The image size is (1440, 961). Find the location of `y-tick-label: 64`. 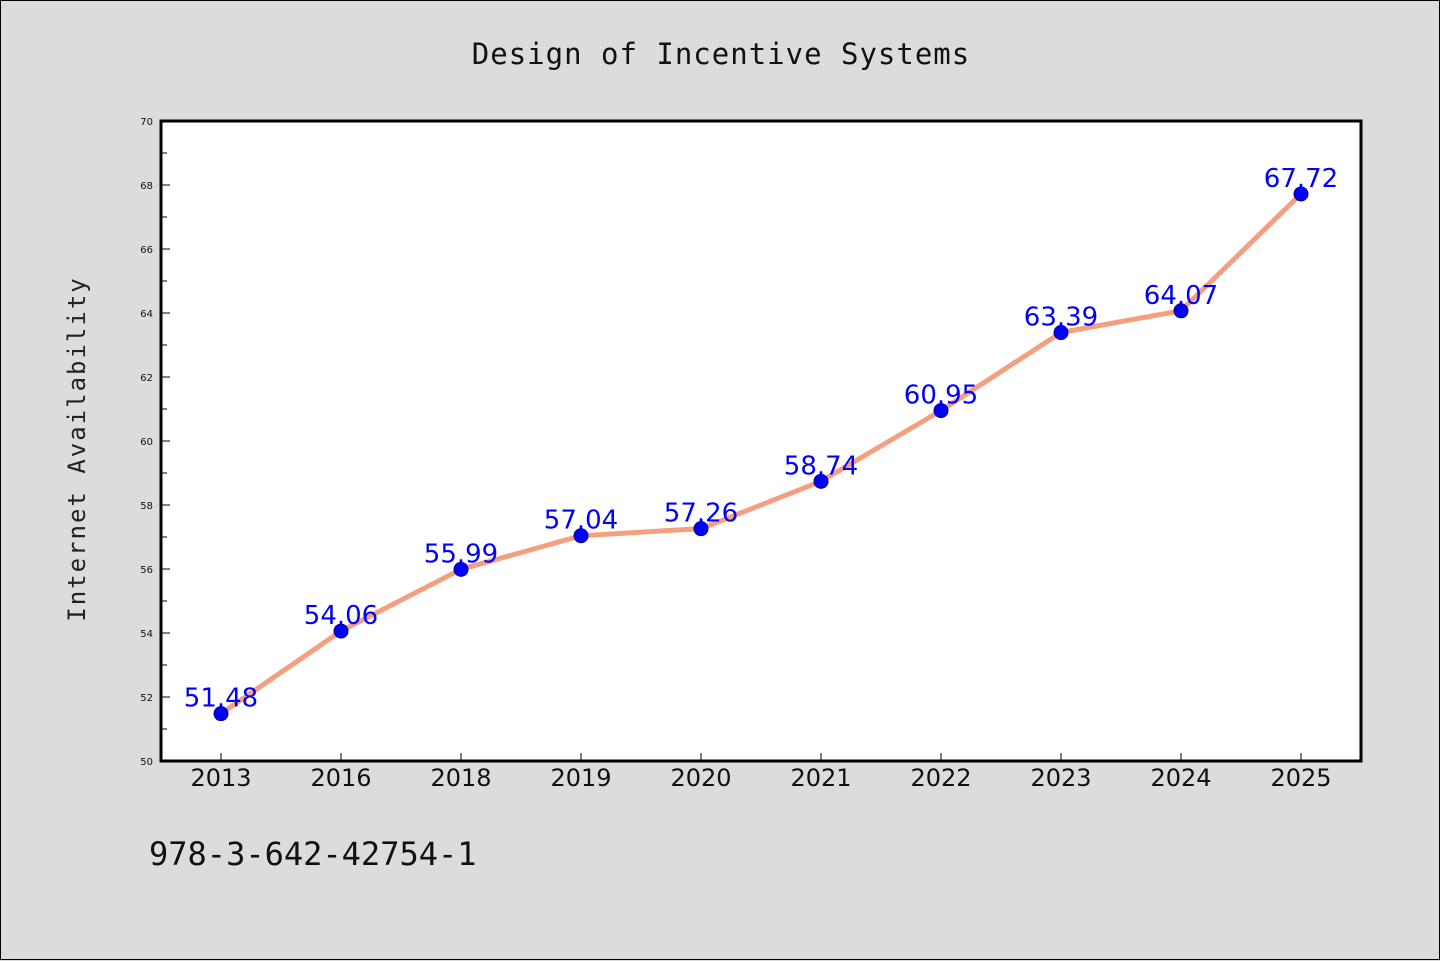

y-tick-label: 64 is located at coordinates (146, 314).